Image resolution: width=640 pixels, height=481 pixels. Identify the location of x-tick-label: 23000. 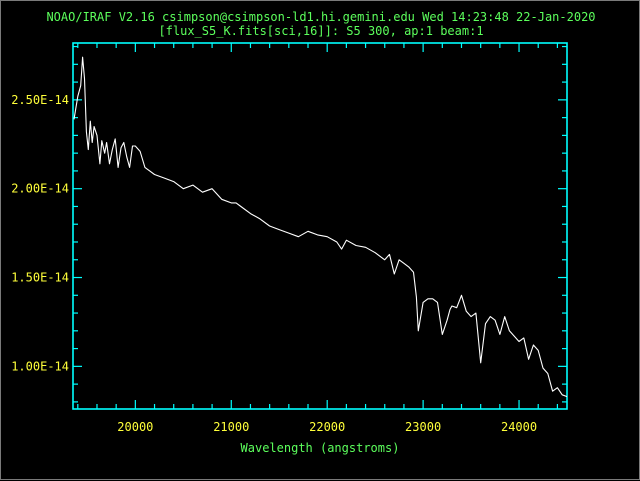
(423, 427).